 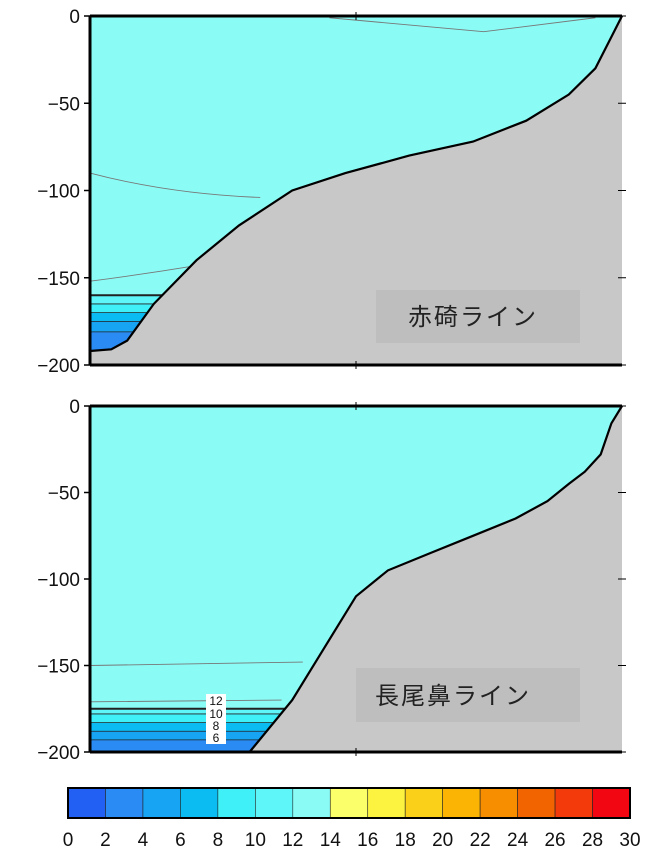 I want to click on colorbar-tick-label: 16, so click(x=367, y=840).